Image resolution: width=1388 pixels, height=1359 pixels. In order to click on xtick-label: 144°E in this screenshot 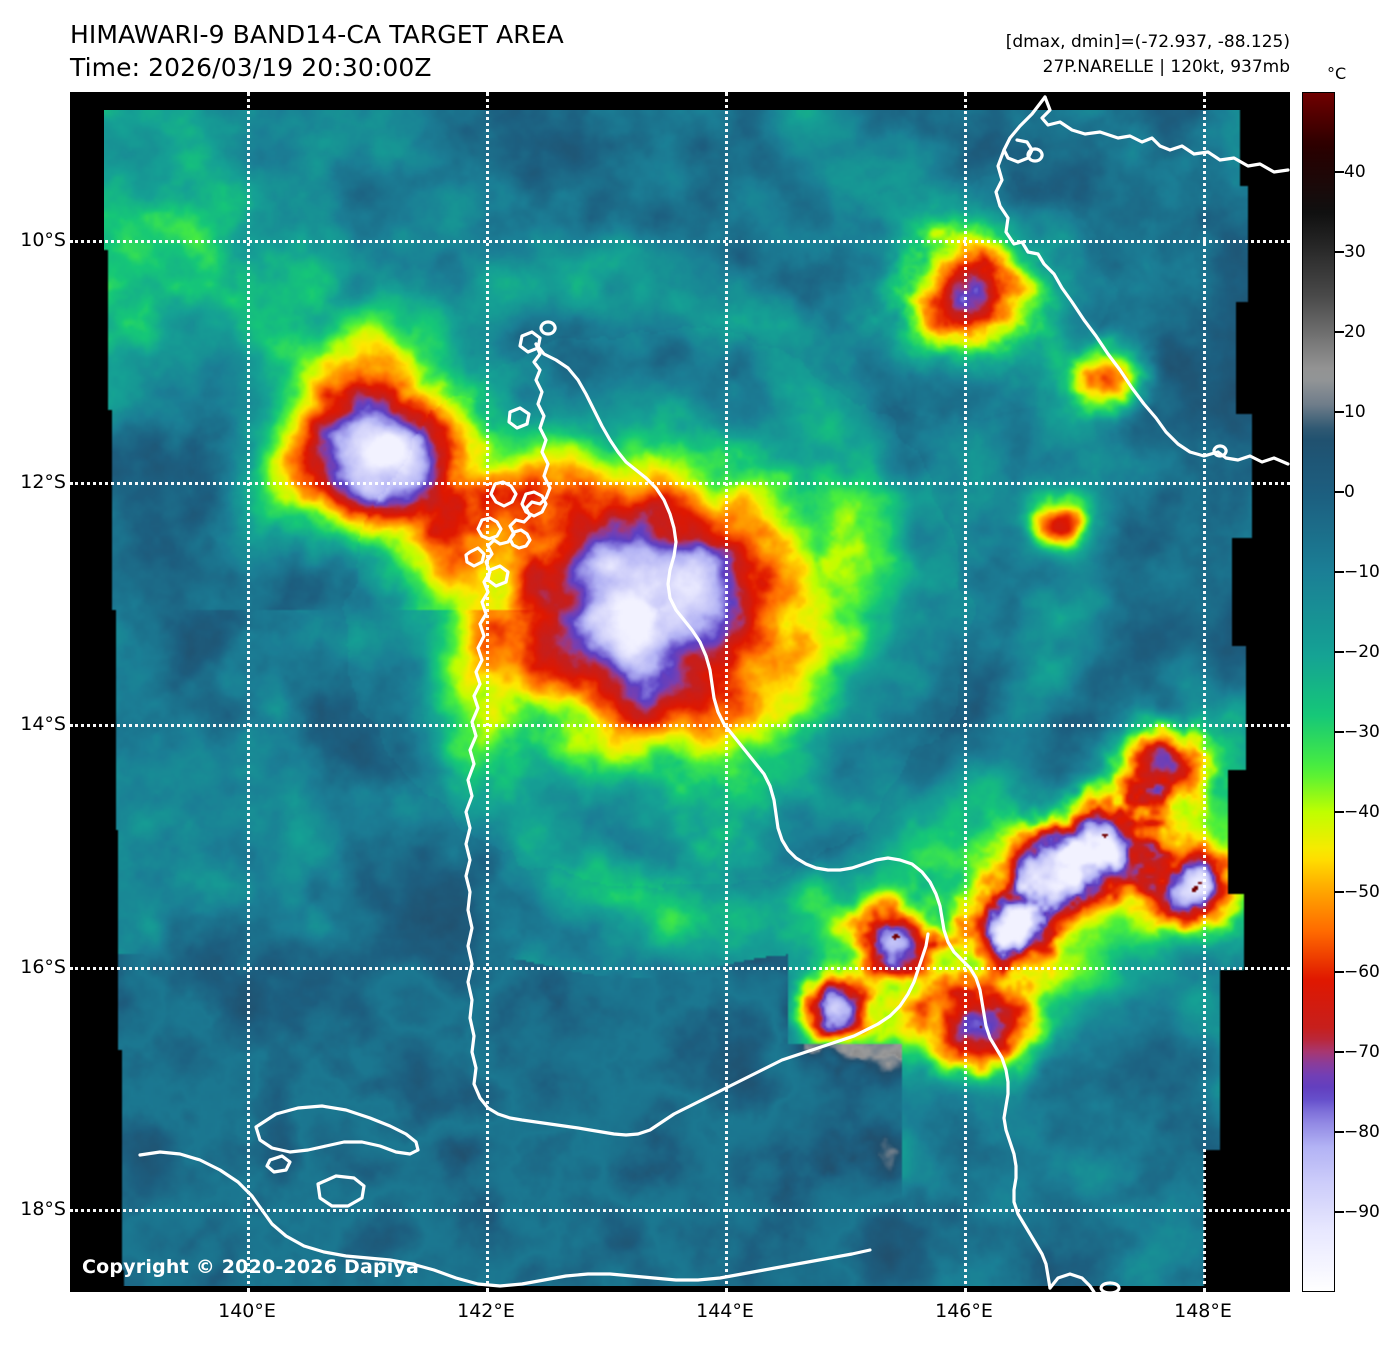, I will do `click(725, 1311)`.